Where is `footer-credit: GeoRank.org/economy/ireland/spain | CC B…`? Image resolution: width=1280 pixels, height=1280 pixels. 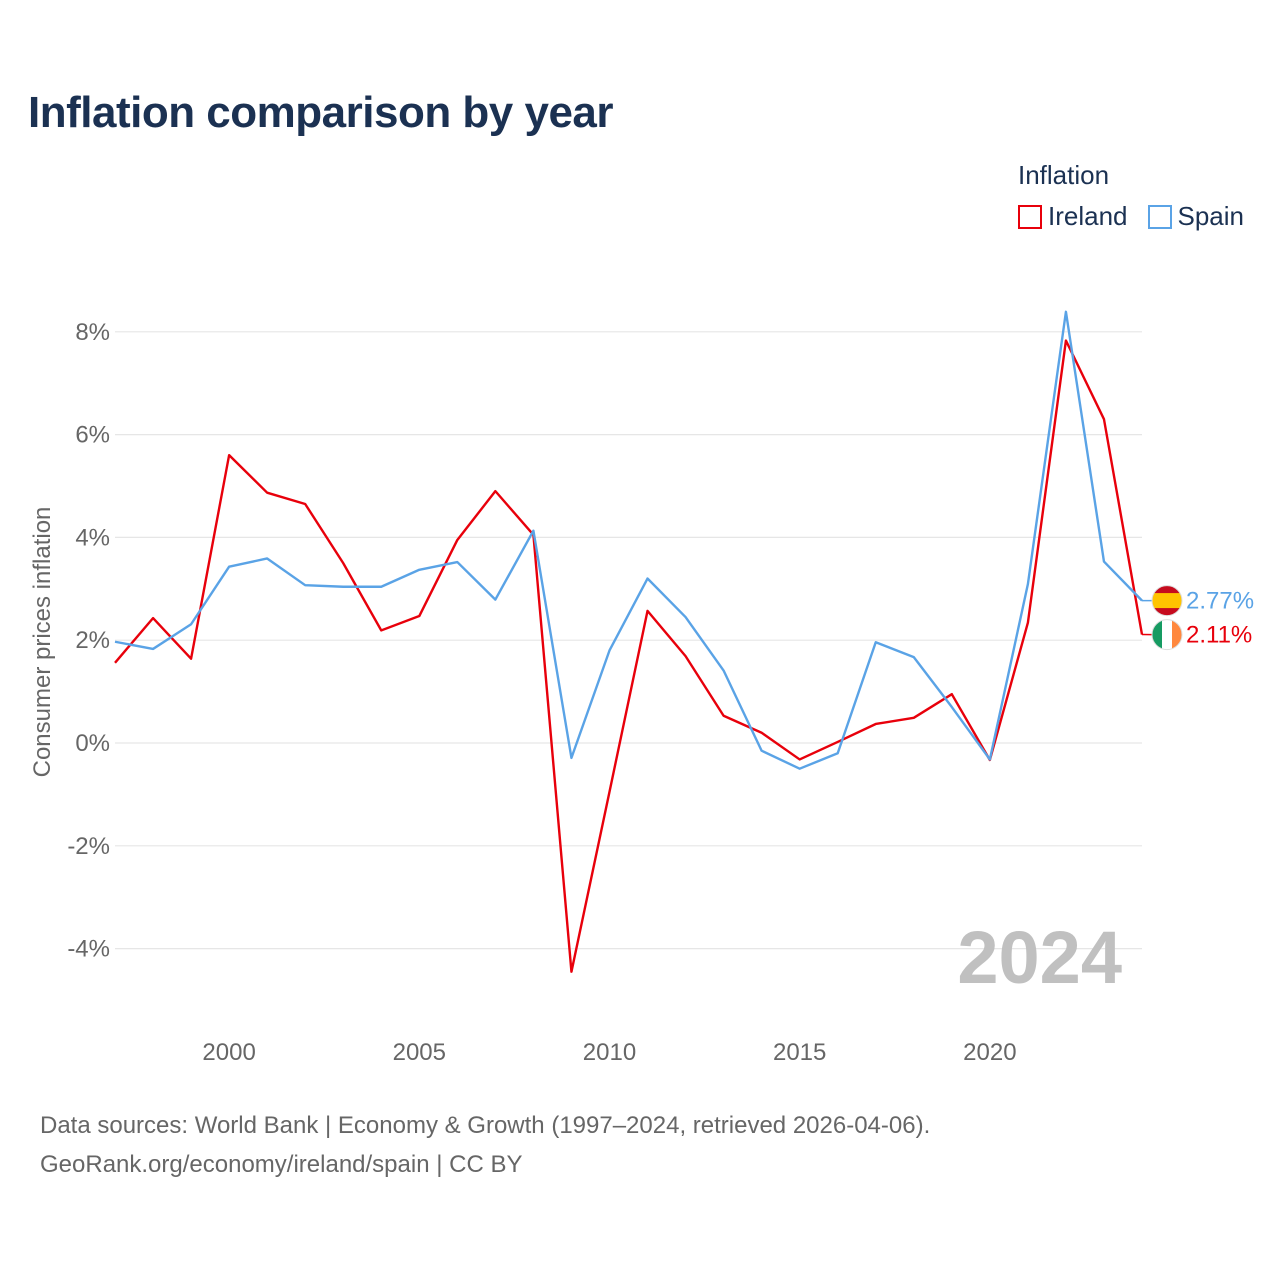 footer-credit: GeoRank.org/economy/ireland/spain | CC B… is located at coordinates (281, 1164).